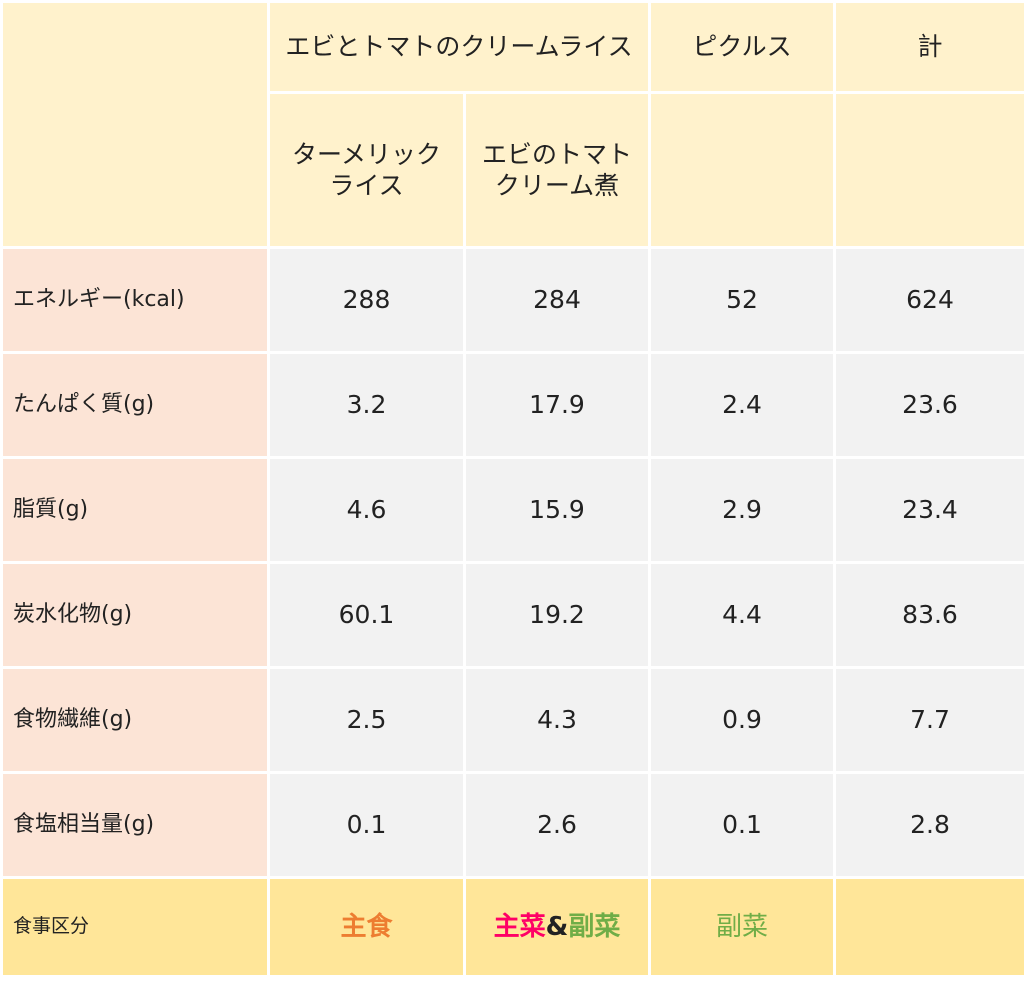  I want to click on category-main-course: 主菜, so click(519, 926).